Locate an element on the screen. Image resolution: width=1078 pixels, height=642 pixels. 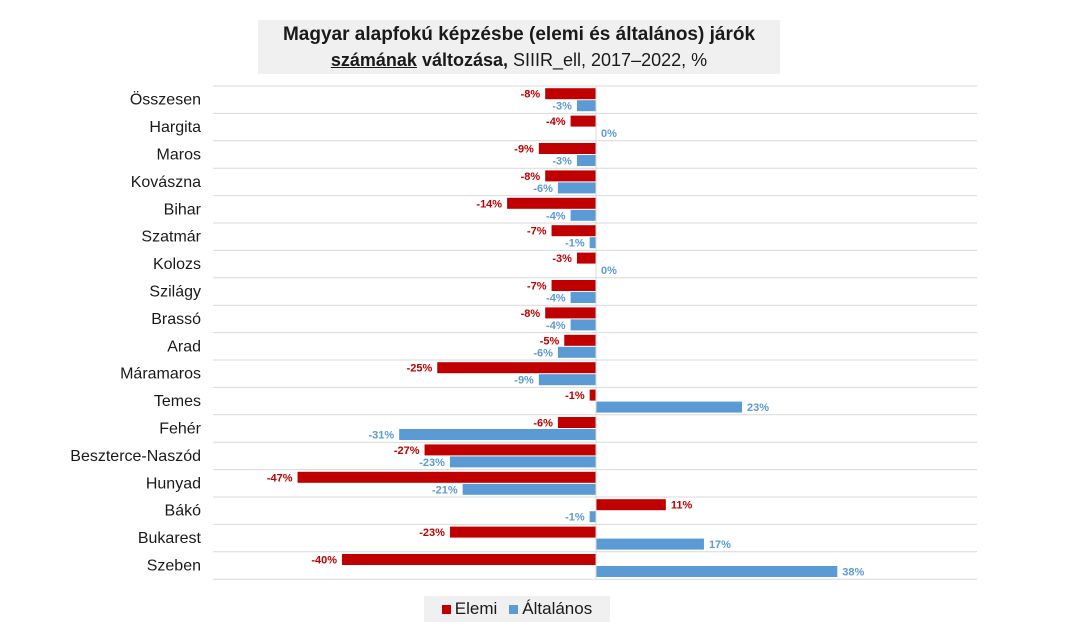
data-label: -25% is located at coordinates (420, 369).